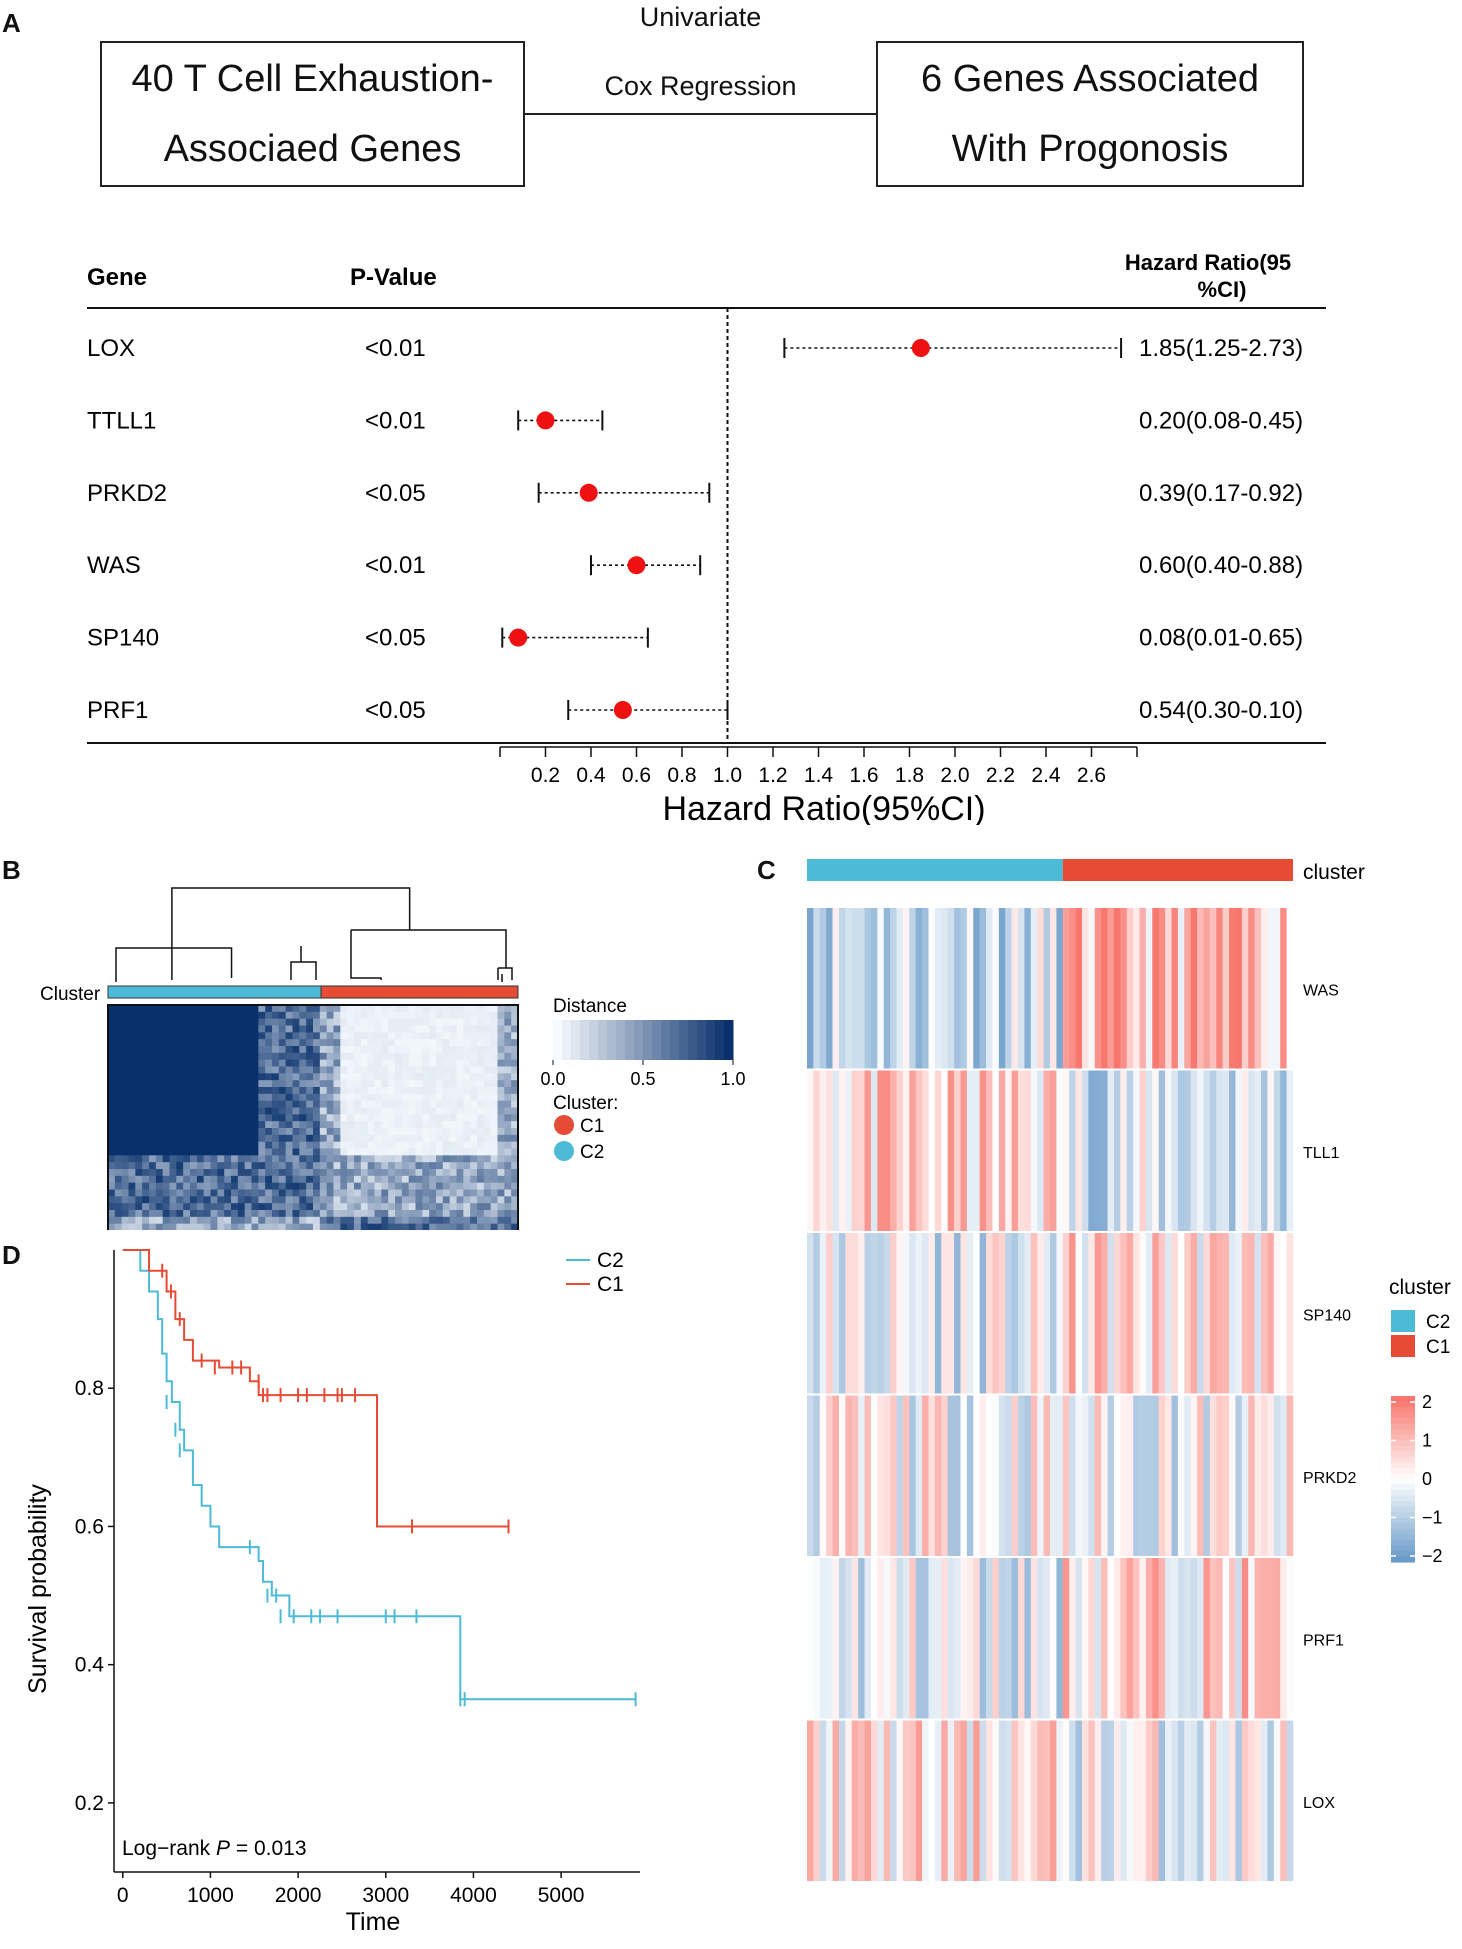 The width and height of the screenshot is (1462, 1949). I want to click on log-rank-prefix: Log−rank, so click(169, 1848).